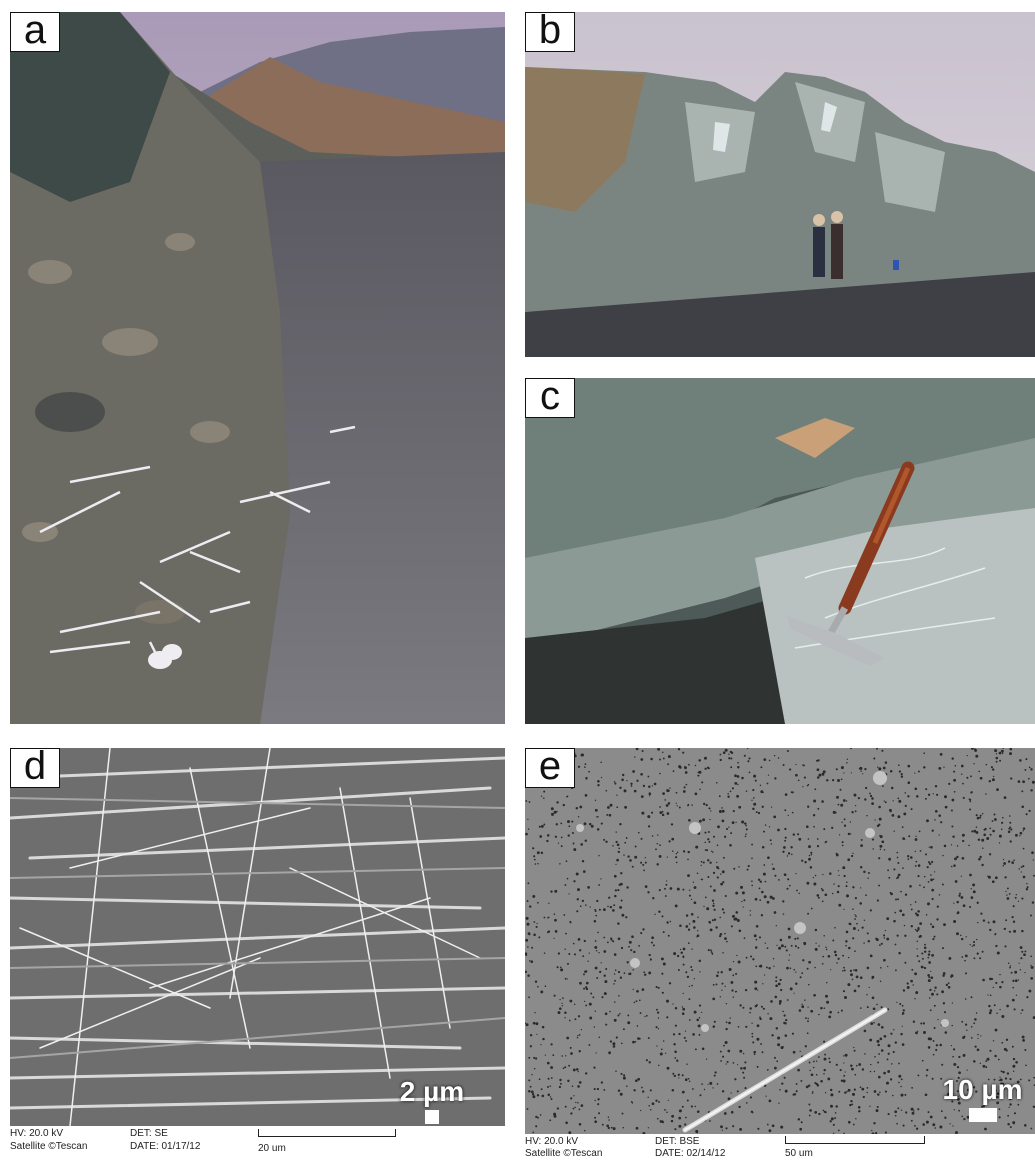  Describe the element at coordinates (149, 1133) in the screenshot. I see `panel-d-det: DET: SE` at that location.